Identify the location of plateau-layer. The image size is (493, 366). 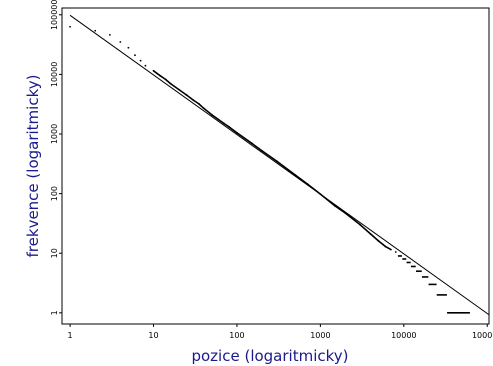
(433, 284).